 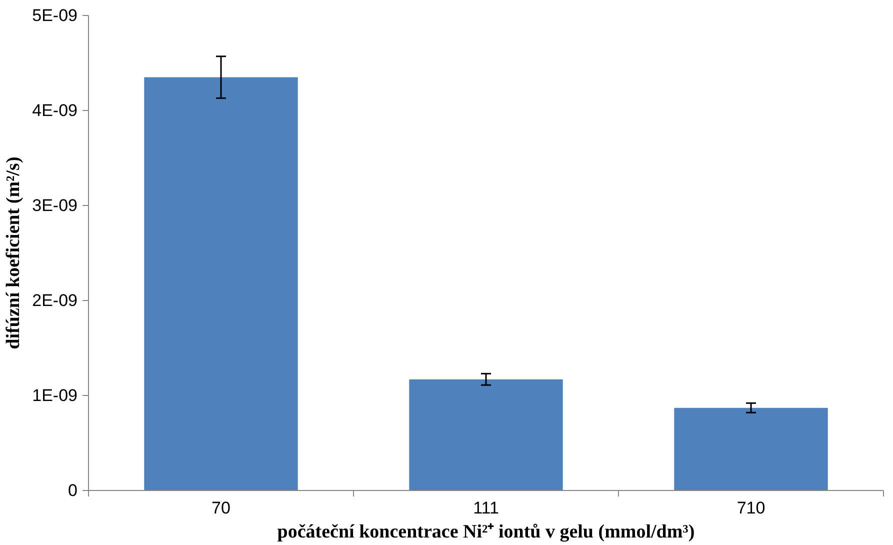 I want to click on y-axis-title: difúzní koeficient (m²/s), so click(x=13, y=253).